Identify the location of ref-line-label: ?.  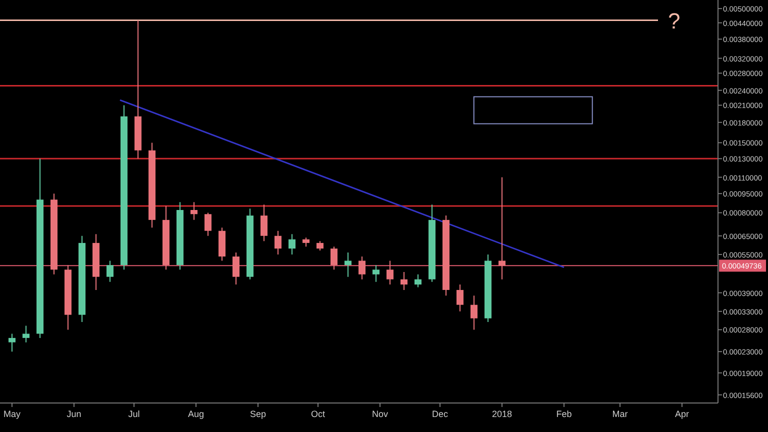
(674, 21).